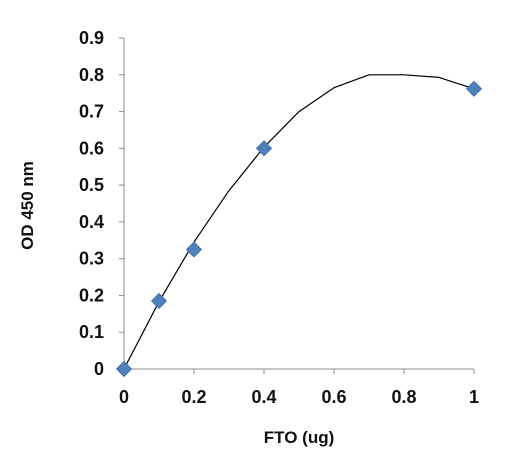 The width and height of the screenshot is (507, 465). Describe the element at coordinates (193, 397) in the screenshot. I see `x-tick-label: 0.2` at that location.